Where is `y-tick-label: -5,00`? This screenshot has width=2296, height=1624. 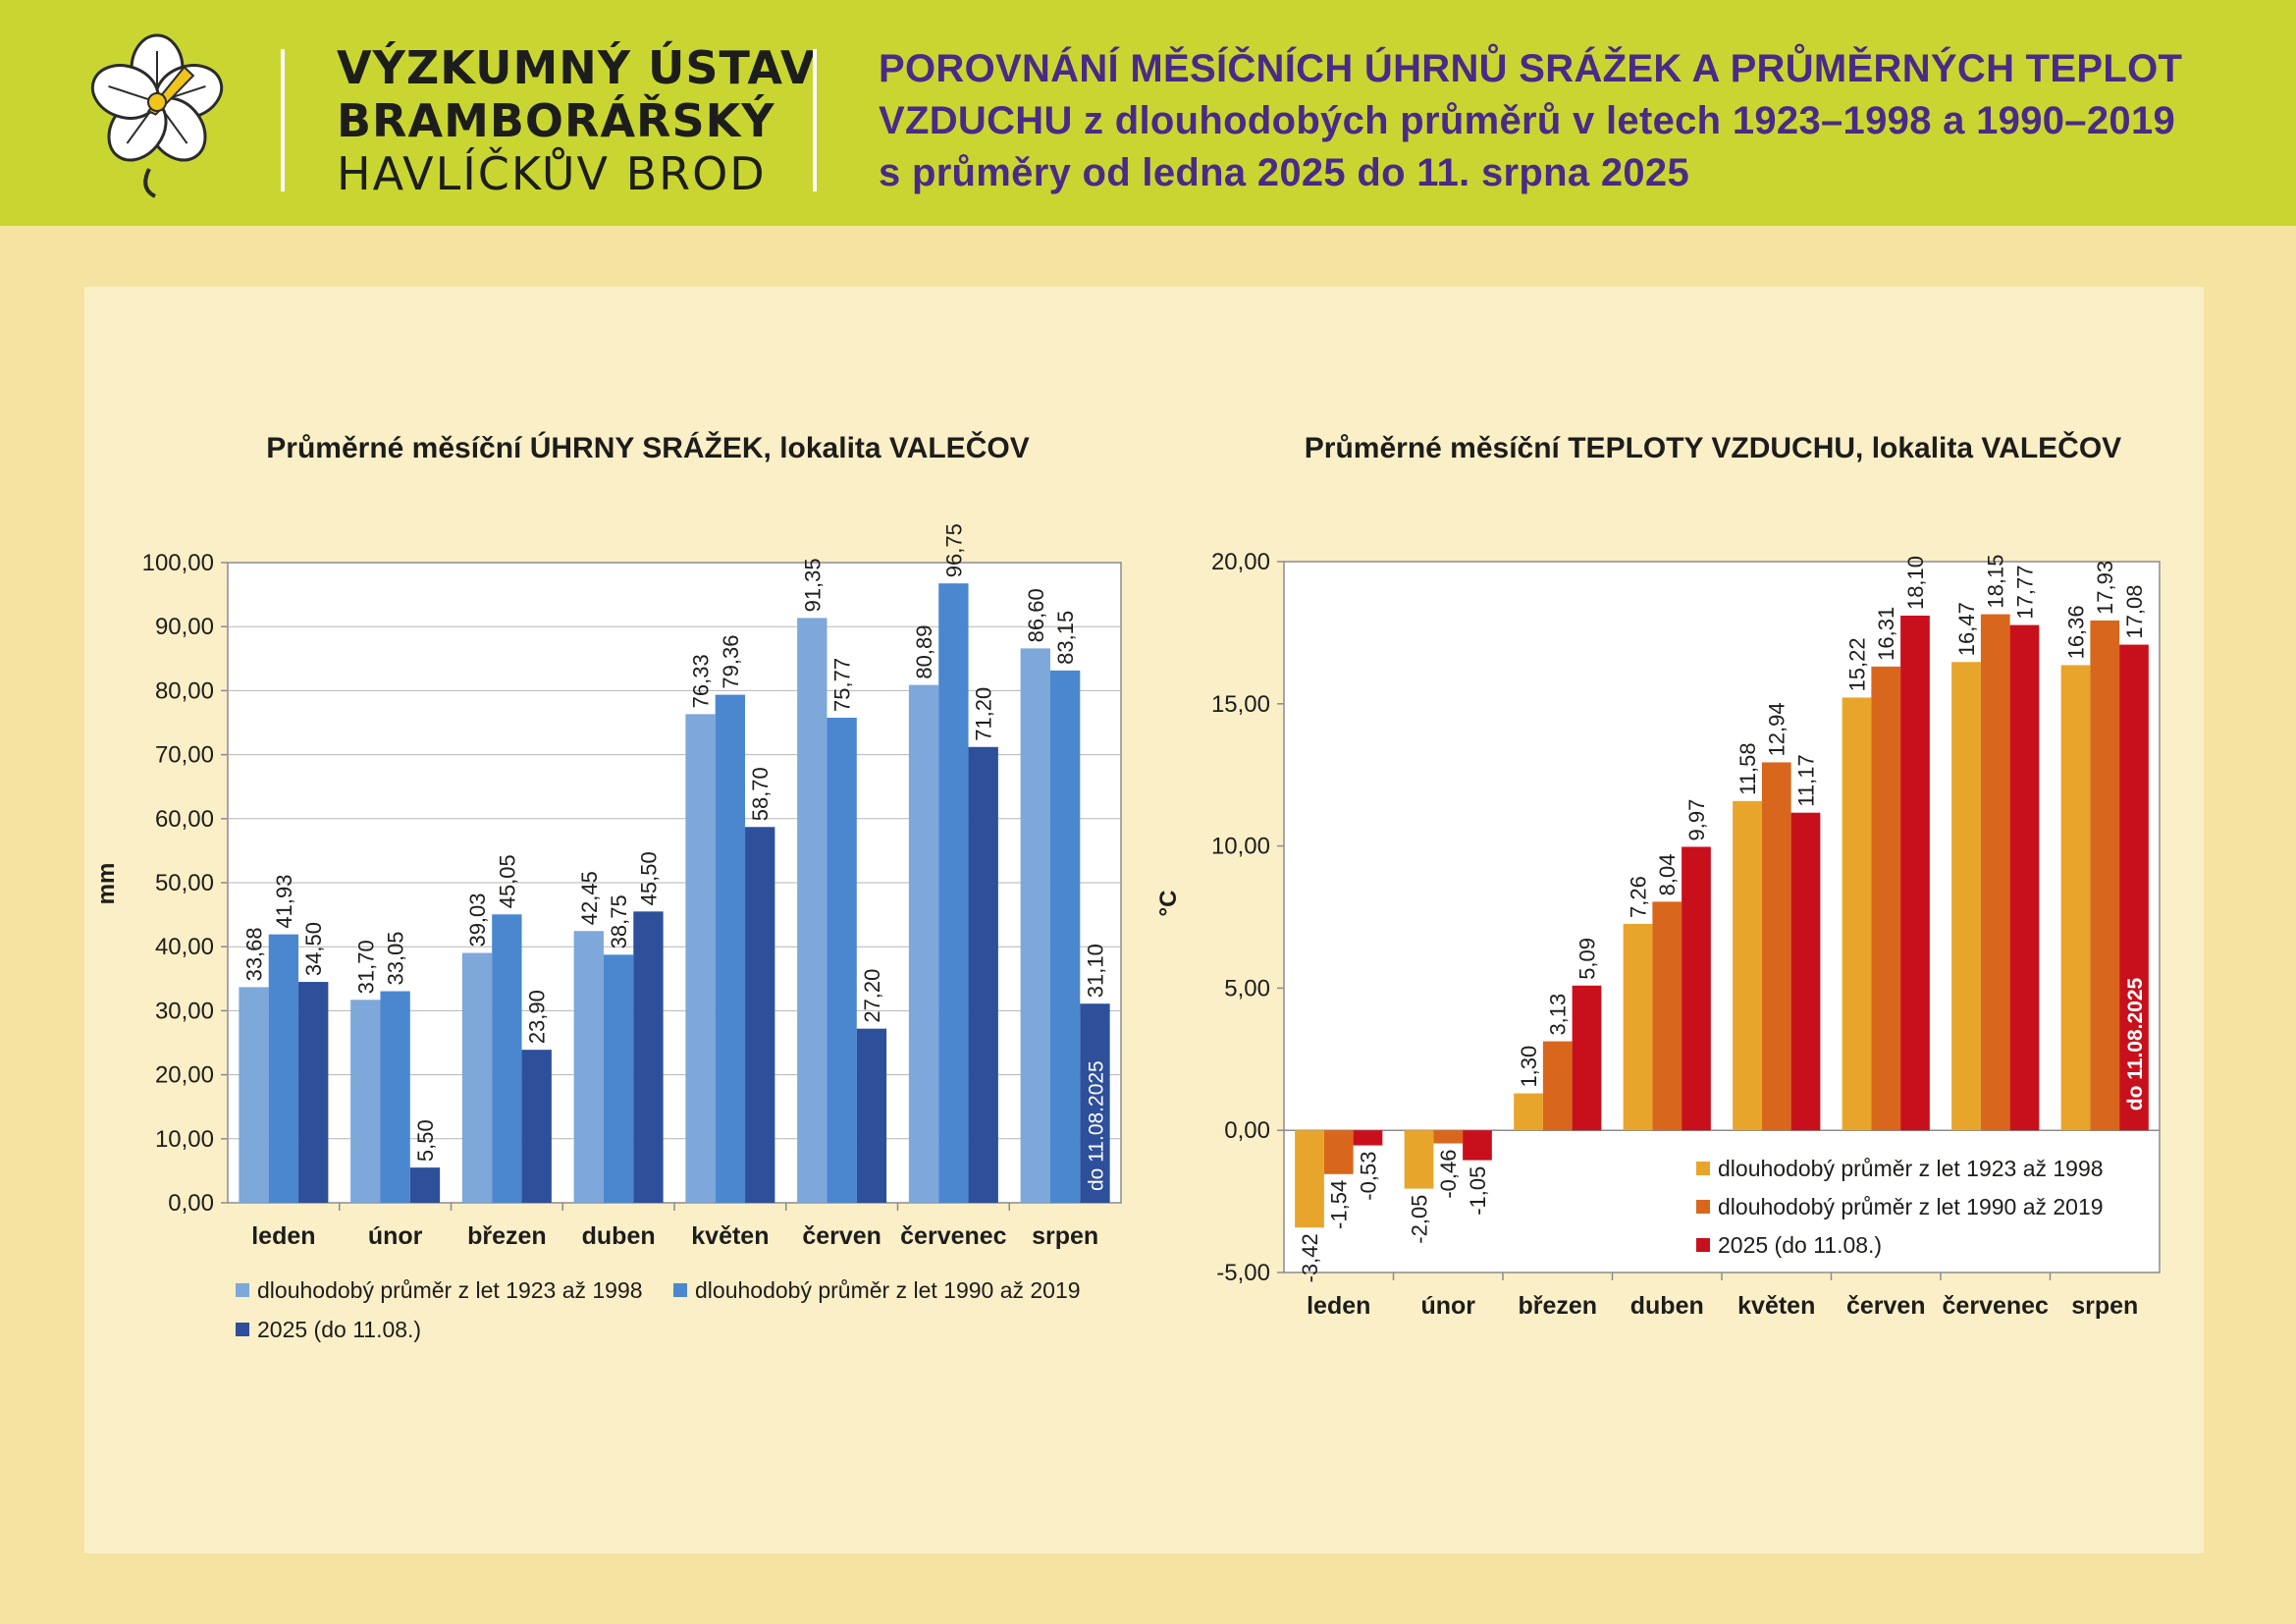 y-tick-label: -5,00 is located at coordinates (1243, 1273).